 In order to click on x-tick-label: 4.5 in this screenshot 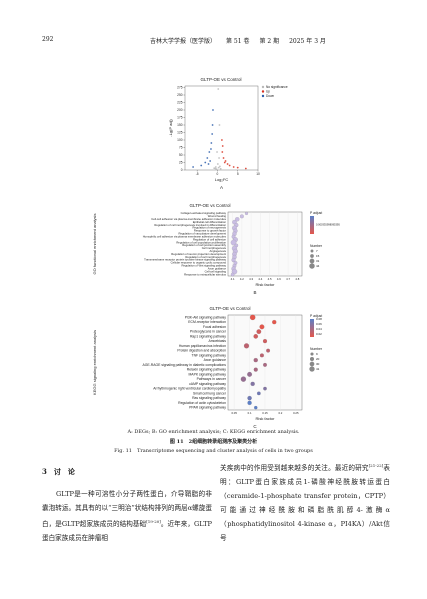, I will do `click(270, 279)`.